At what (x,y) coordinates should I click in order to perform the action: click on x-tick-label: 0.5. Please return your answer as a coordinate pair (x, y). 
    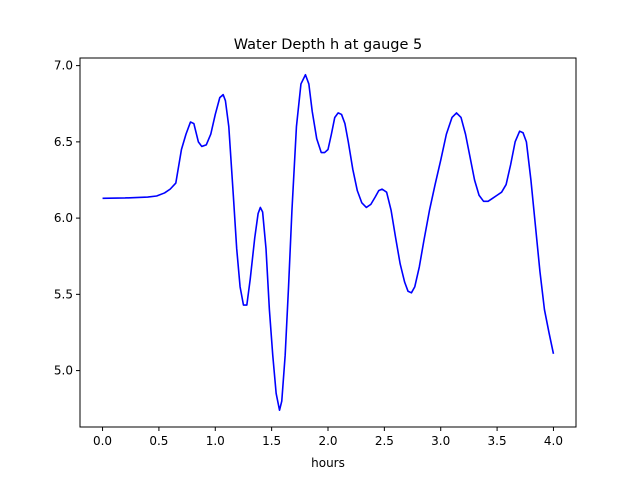
    Looking at the image, I should click on (158, 441).